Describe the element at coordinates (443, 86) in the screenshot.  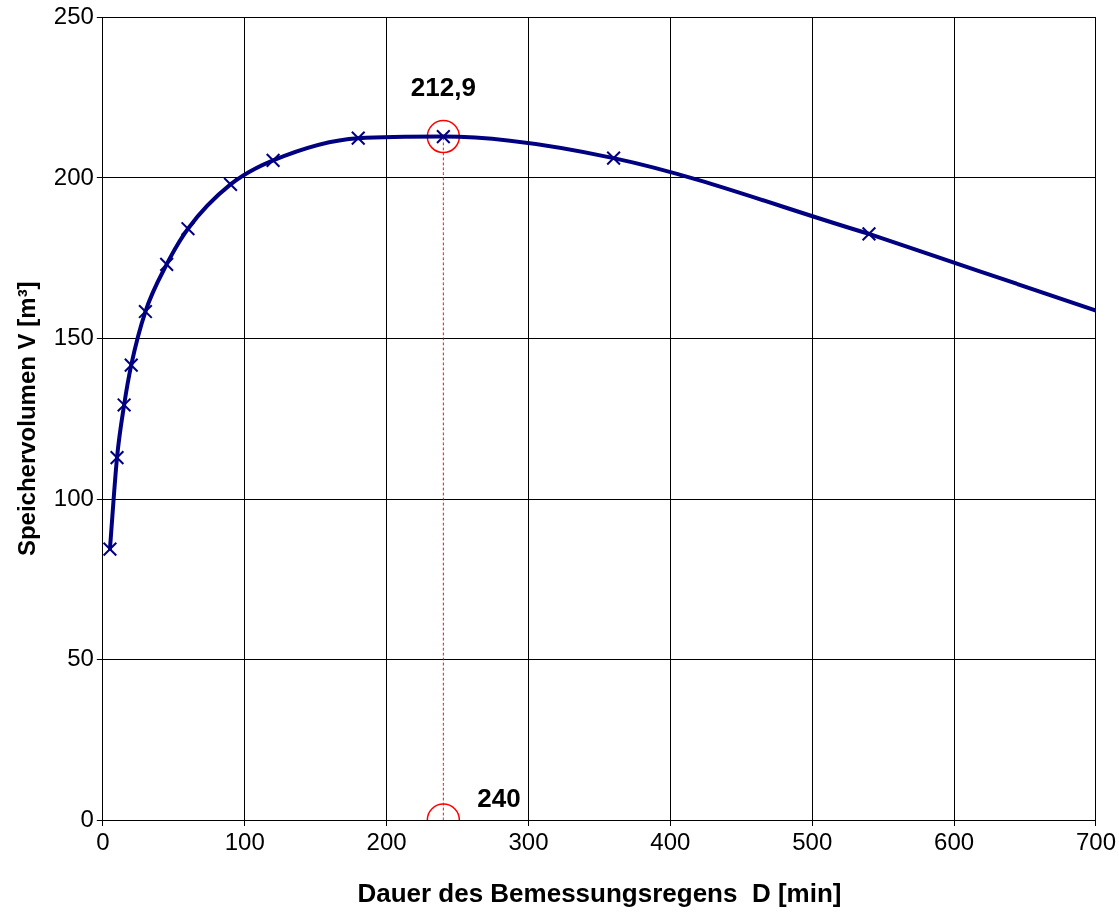
I see `annotation: 212,9` at that location.